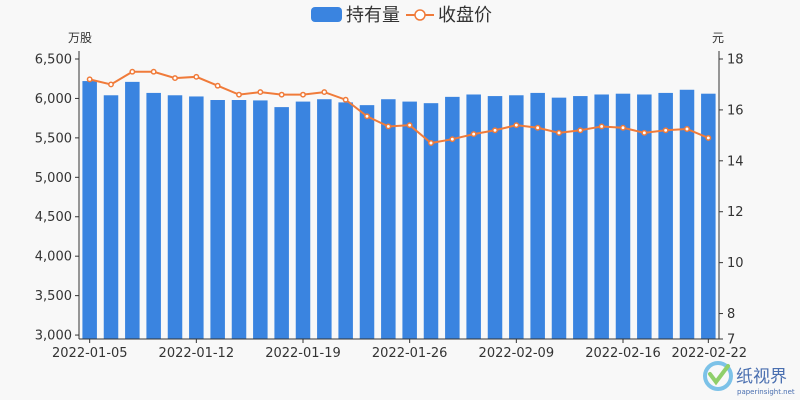  I want to click on y-left-tick-label: 3,000, so click(53, 336).